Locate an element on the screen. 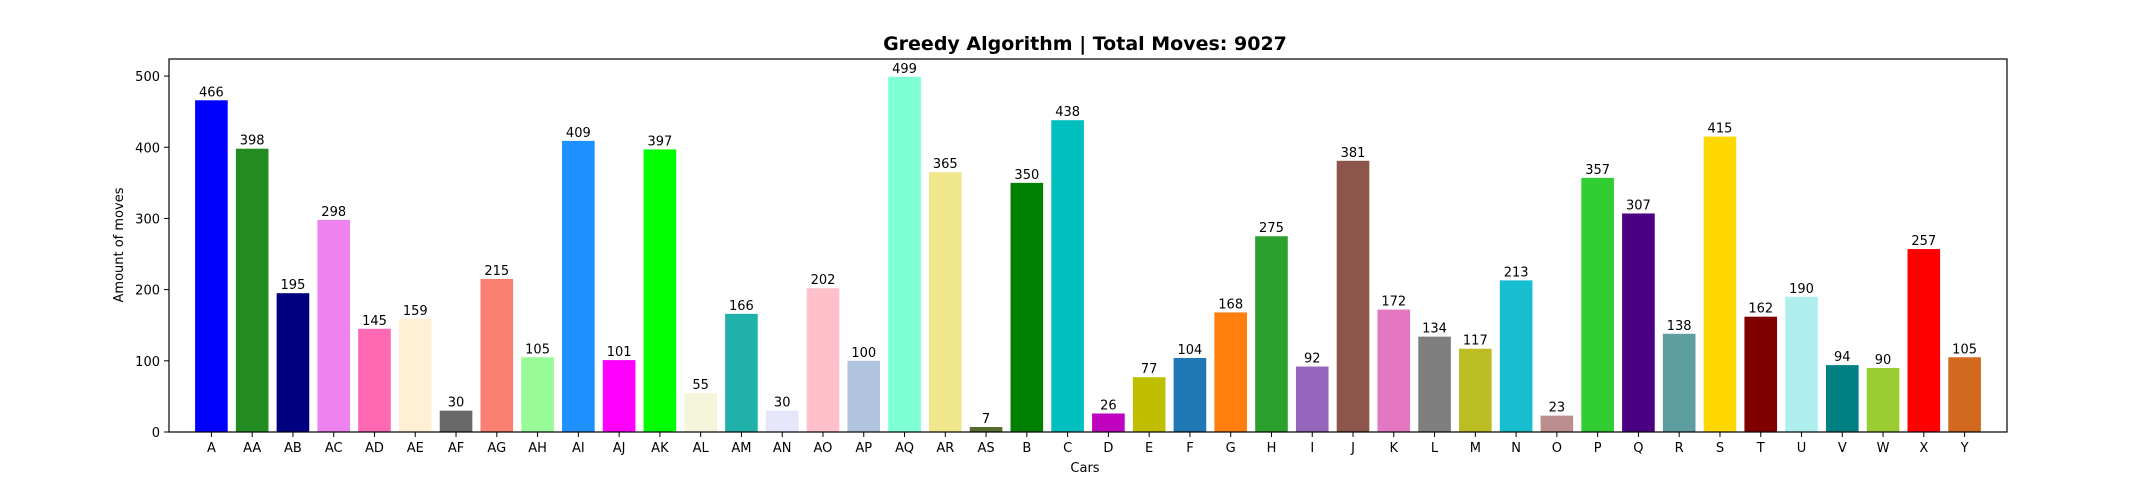 Image resolution: width=2150 pixels, height=480 pixels. data-label-s: 415 is located at coordinates (1720, 129).